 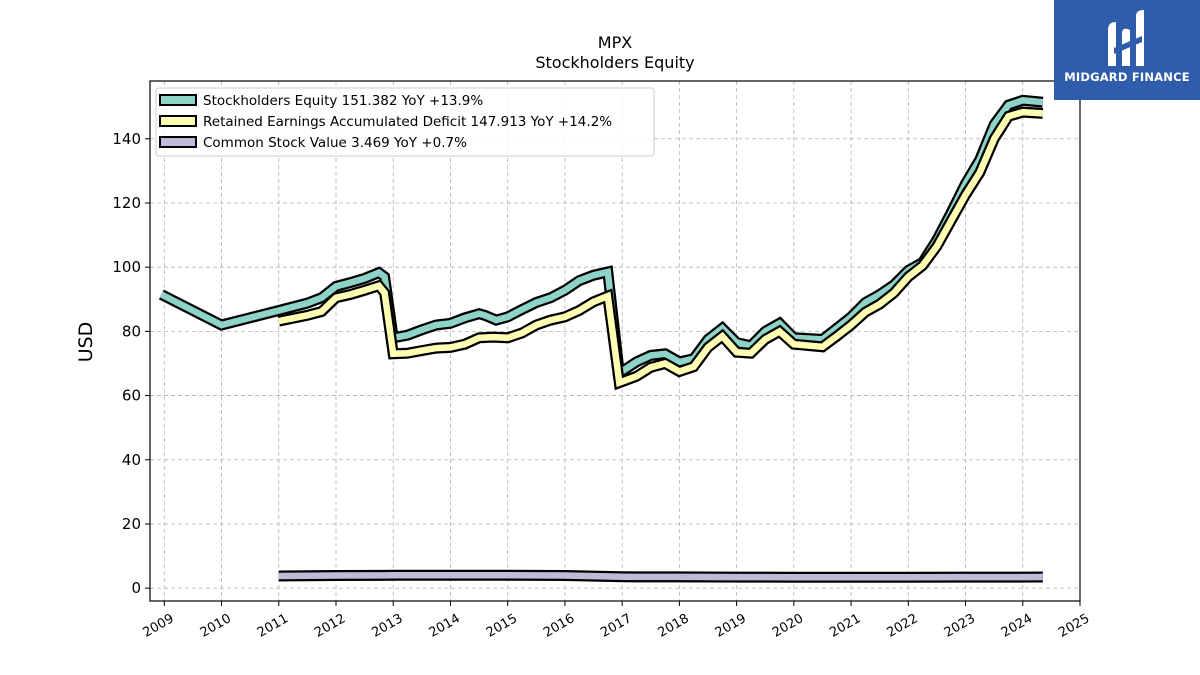 What do you see at coordinates (1017, 626) in the screenshot?
I see `x-tick-label: 2024` at bounding box center [1017, 626].